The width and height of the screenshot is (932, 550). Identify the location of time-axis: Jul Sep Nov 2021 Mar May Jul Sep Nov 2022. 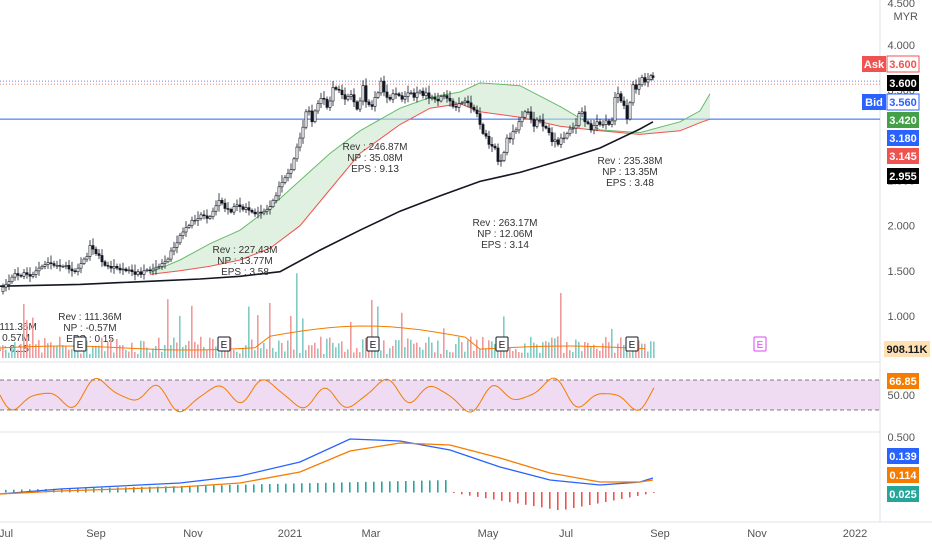
(433, 534).